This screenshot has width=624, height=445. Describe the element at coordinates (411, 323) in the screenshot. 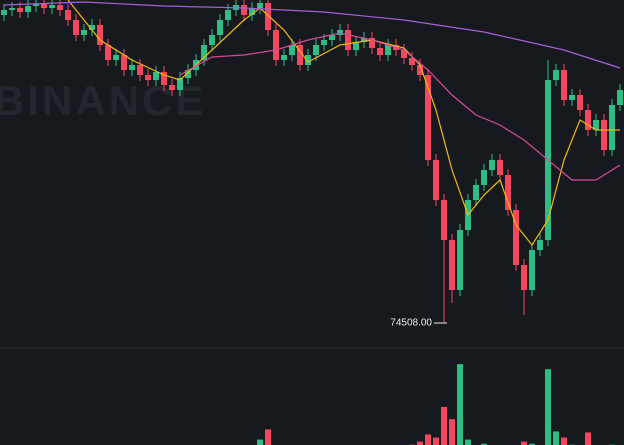

I see `low-price-label: 74508.00` at that location.